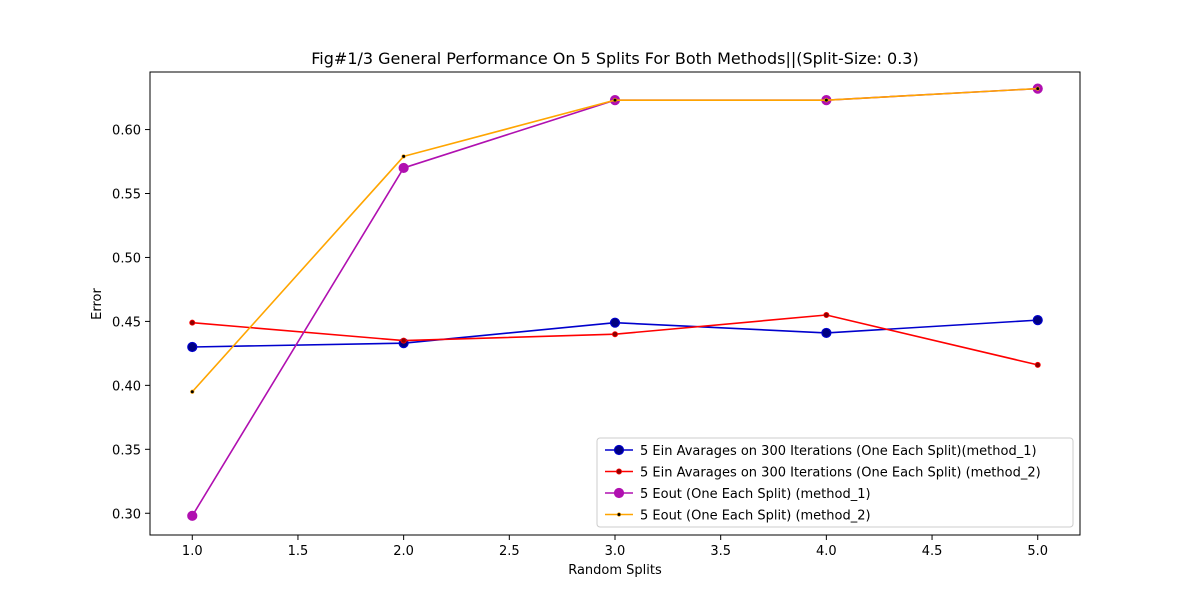 This screenshot has height=600, width=1200. Describe the element at coordinates (126, 195) in the screenshot. I see `y-tick-label: 0.55` at that location.